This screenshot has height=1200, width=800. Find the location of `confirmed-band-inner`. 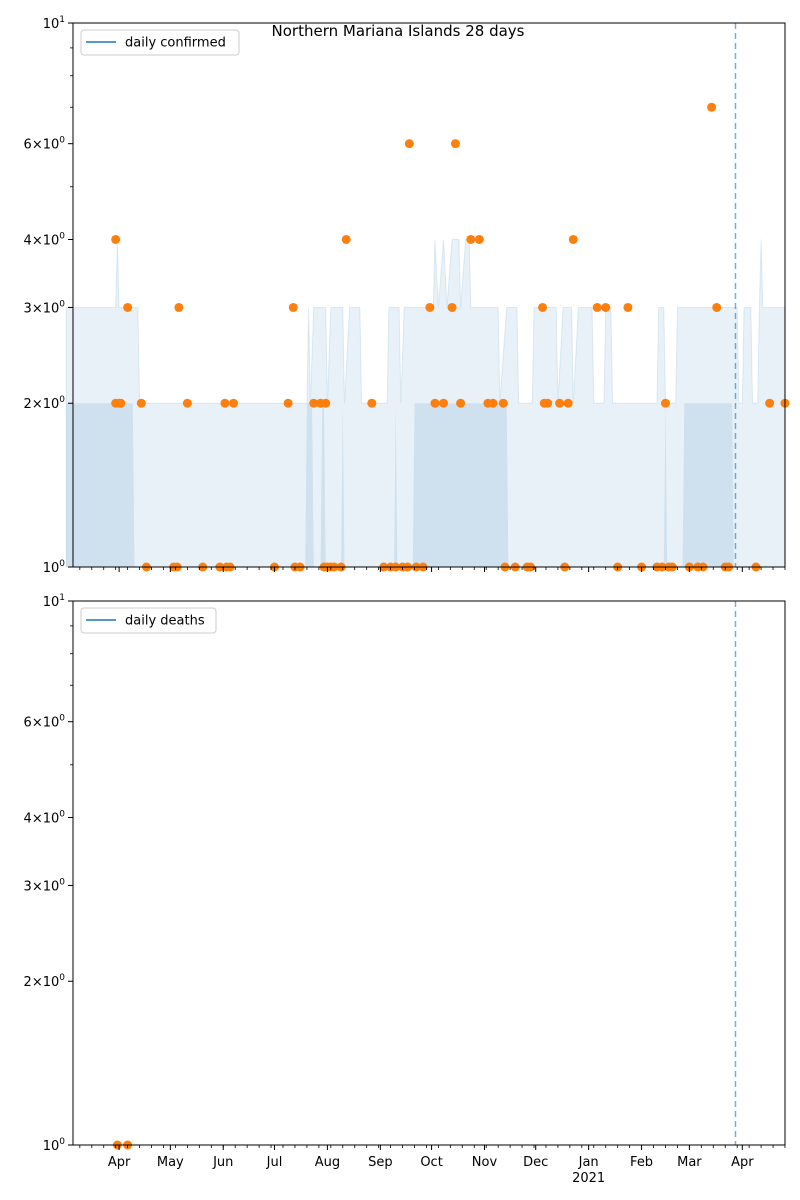

confirmed-band-inner is located at coordinates (425, 485).